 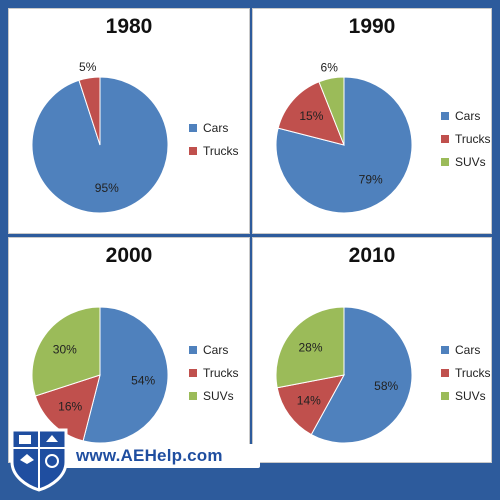 I want to click on data-label-trucks: 14%, so click(x=309, y=401).